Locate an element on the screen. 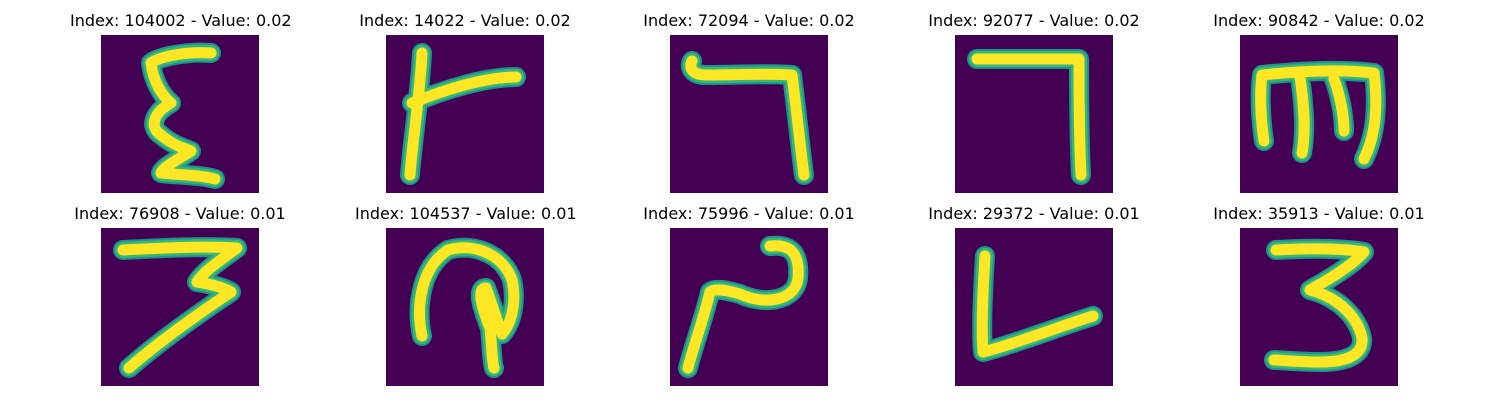  sample-cell: Index: 35913 - Value: 0.01 is located at coordinates (1319, 295).